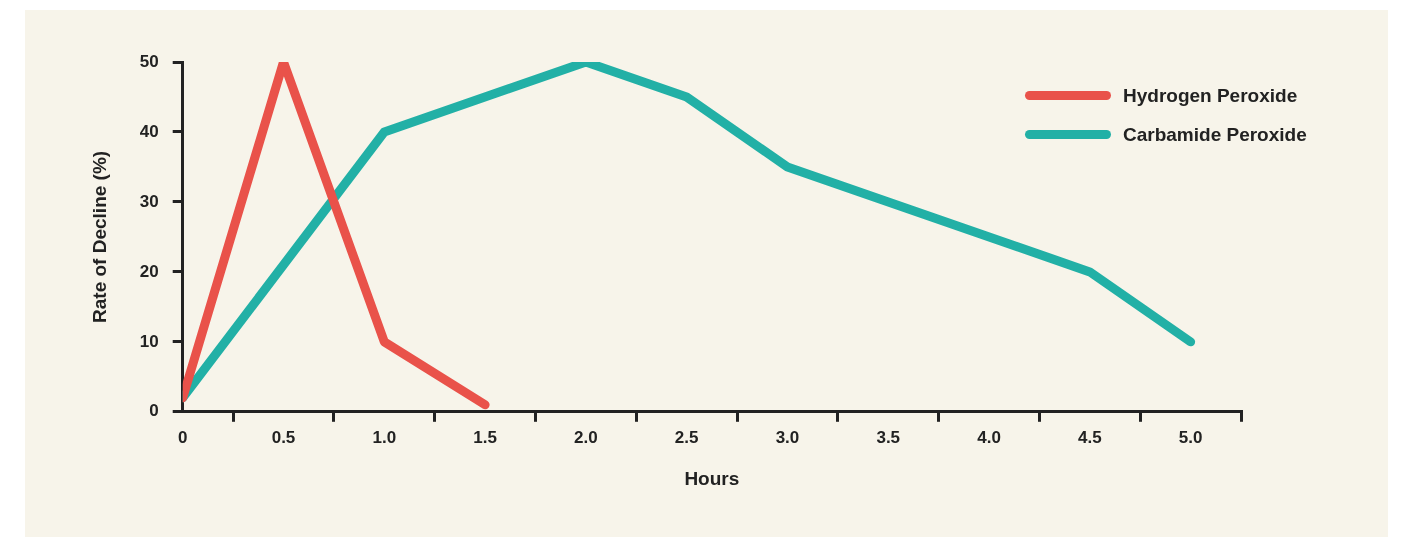 This screenshot has height=537, width=1401. What do you see at coordinates (149, 201) in the screenshot?
I see `y-tick-label: 30` at bounding box center [149, 201].